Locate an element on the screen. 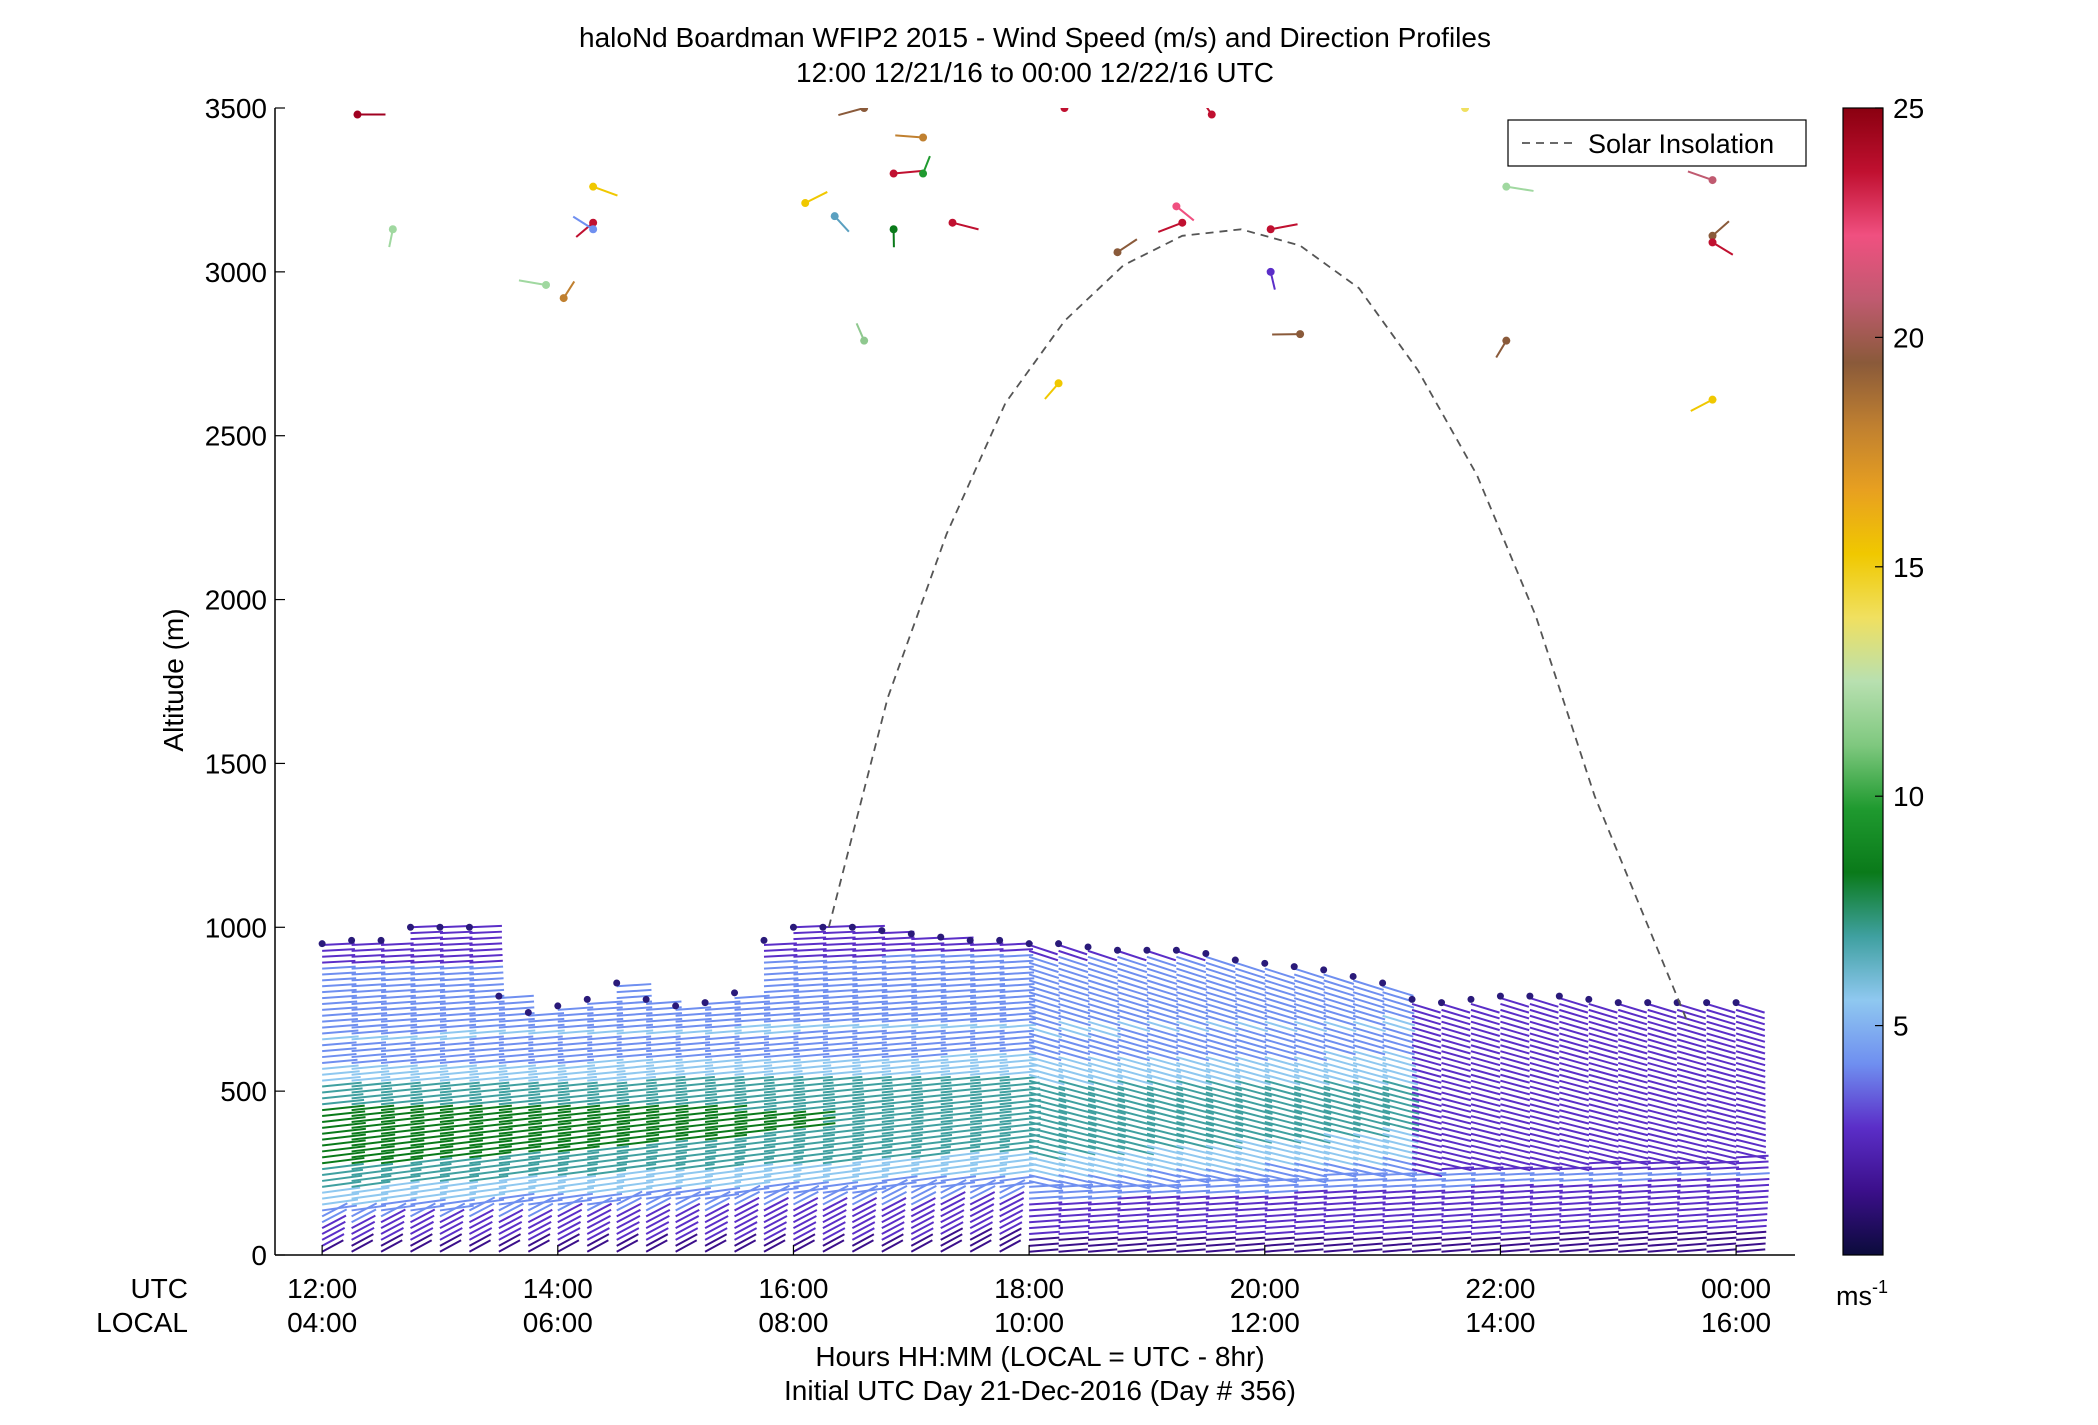 The width and height of the screenshot is (2098, 1425). x-tick-label-utc: 12:00 is located at coordinates (322, 1288).